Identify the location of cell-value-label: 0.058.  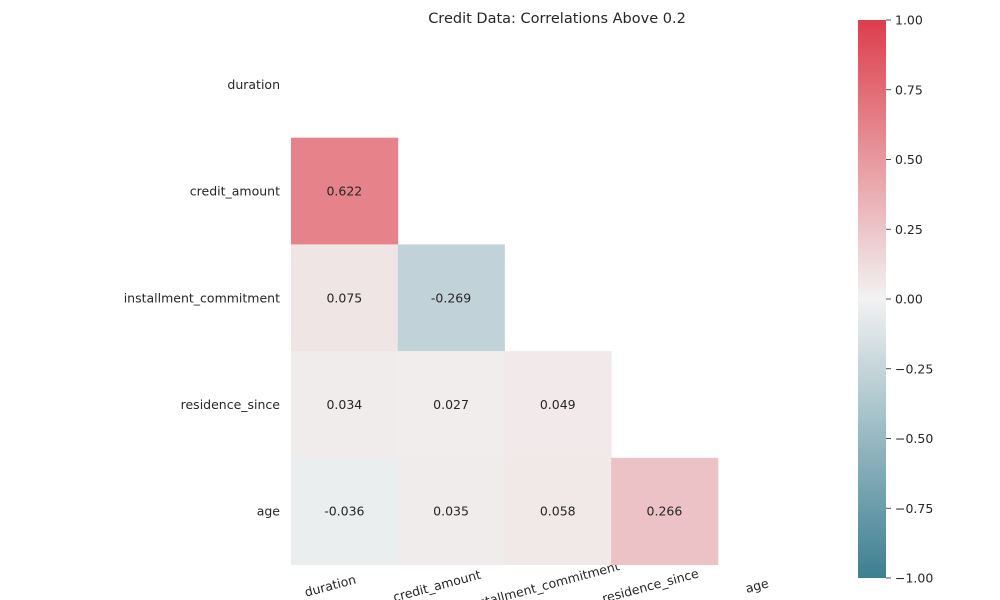
(558, 511).